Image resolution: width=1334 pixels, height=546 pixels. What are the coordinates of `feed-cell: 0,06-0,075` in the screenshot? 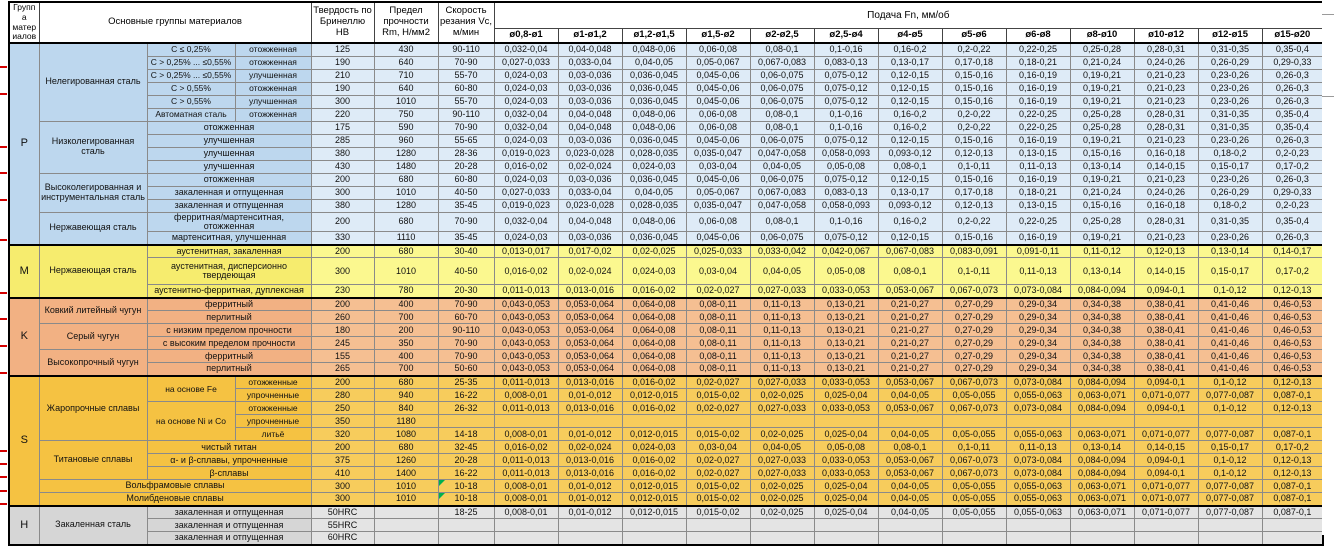 It's located at (782, 75).